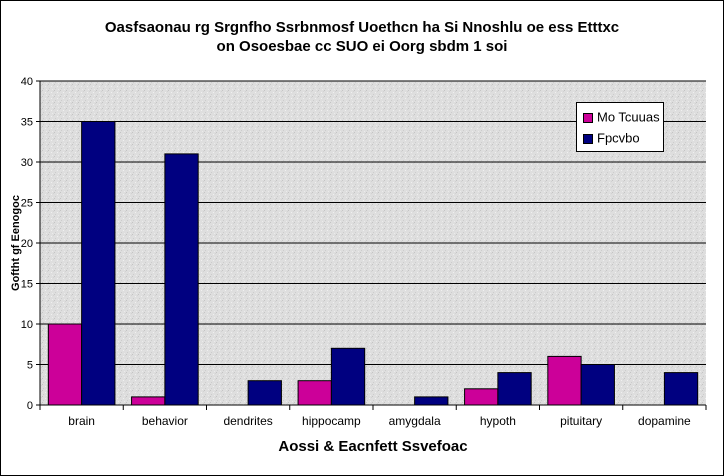  What do you see at coordinates (30, 406) in the screenshot?
I see `y-tick-label-0: 0` at bounding box center [30, 406].